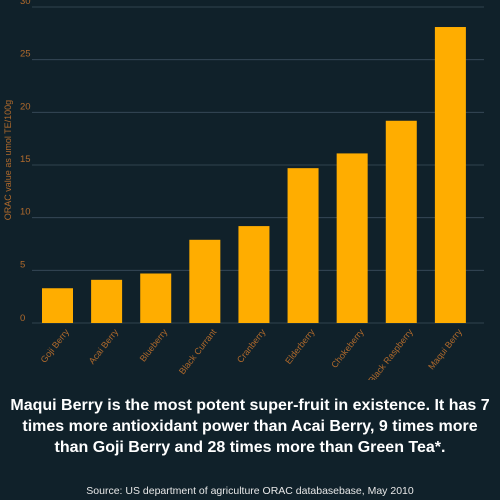 Image resolution: width=500 pixels, height=500 pixels. Describe the element at coordinates (25, 212) in the screenshot. I see `y-tick-label-10: 10` at that location.